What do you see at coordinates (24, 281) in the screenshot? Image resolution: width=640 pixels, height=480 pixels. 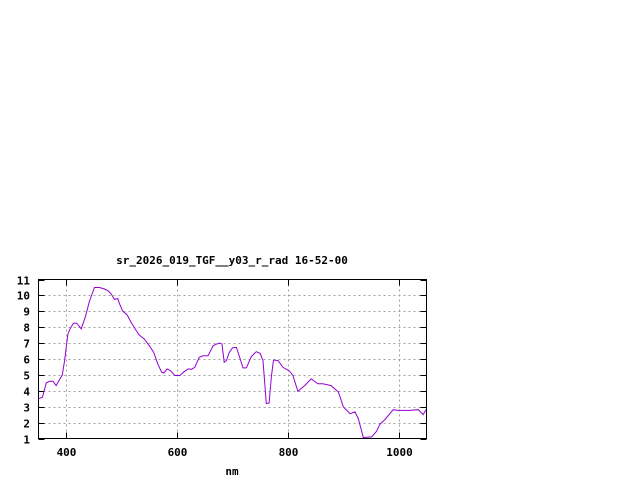 I see `y-tick-label: 11` at bounding box center [24, 281].